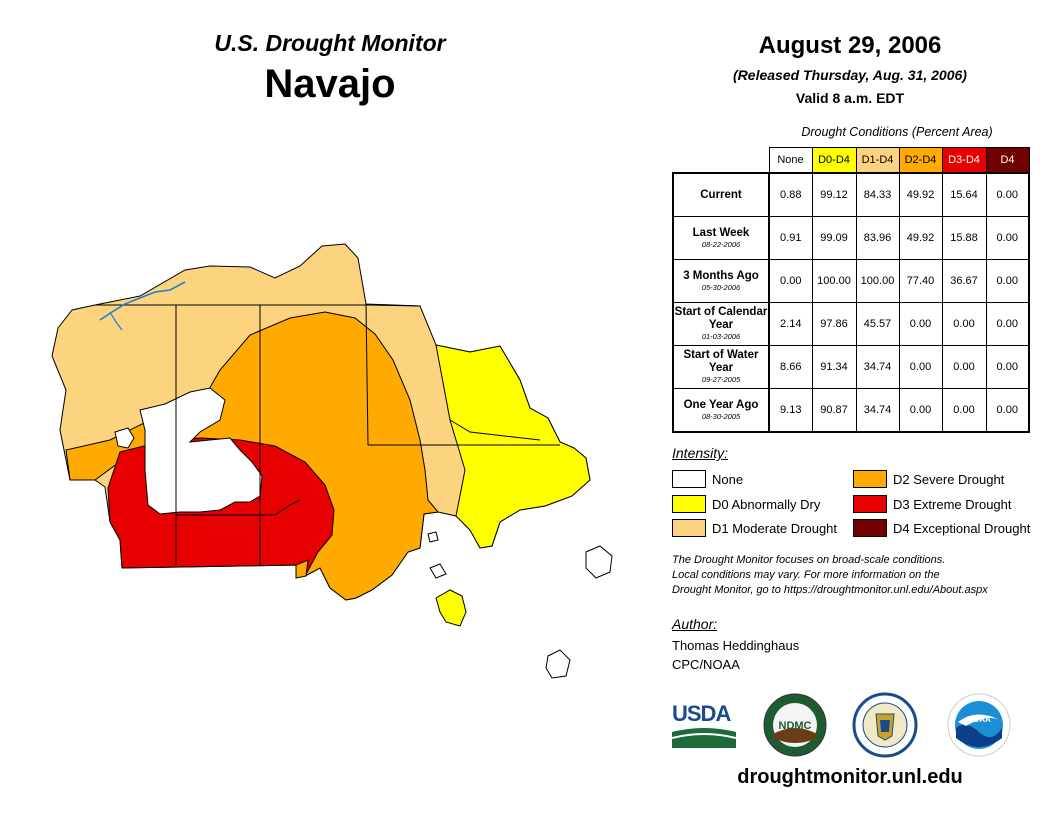  What do you see at coordinates (834, 410) in the screenshot?
I see `table-cell: 90.87` at bounding box center [834, 410].